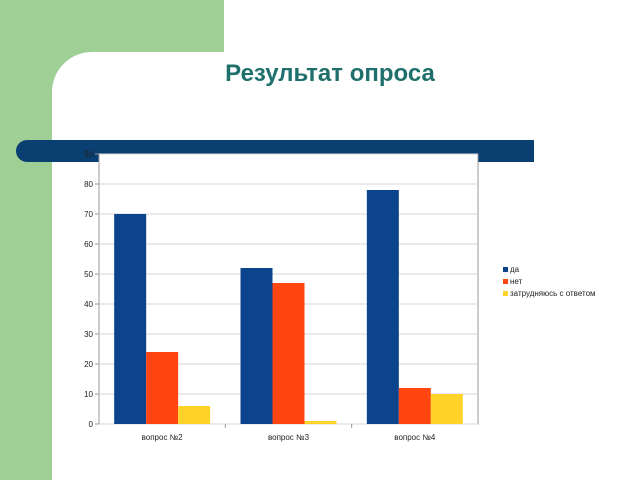 This screenshot has height=480, width=640. I want to click on green-left-strip, so click(26, 240).